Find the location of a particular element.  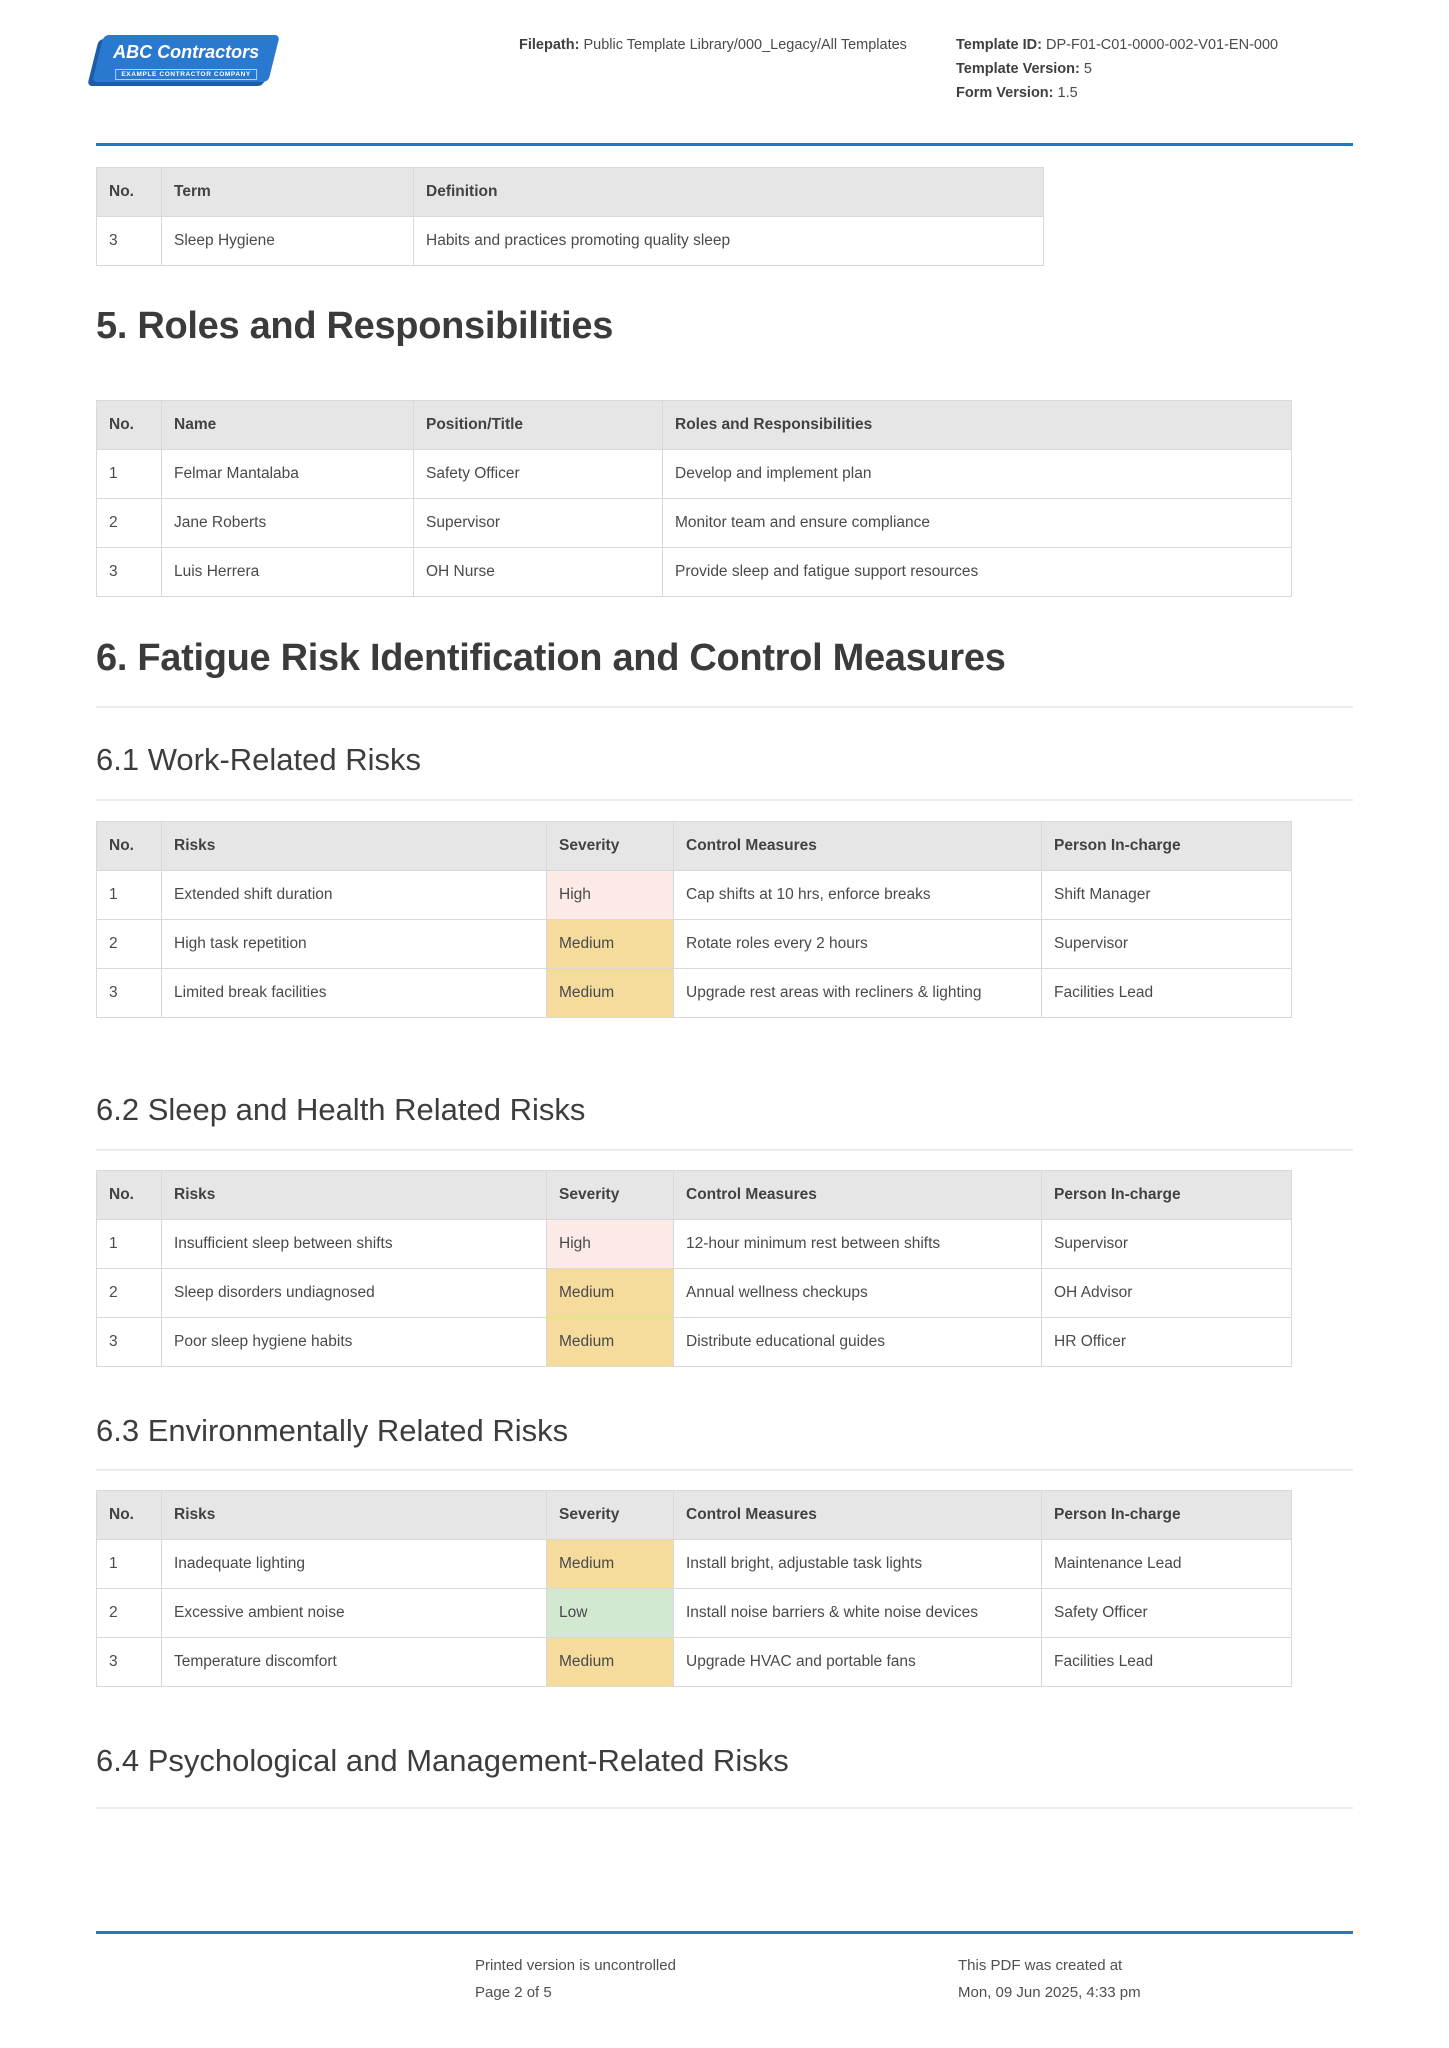

section5-title: 5. Roles and Responsibilities is located at coordinates (355, 326).